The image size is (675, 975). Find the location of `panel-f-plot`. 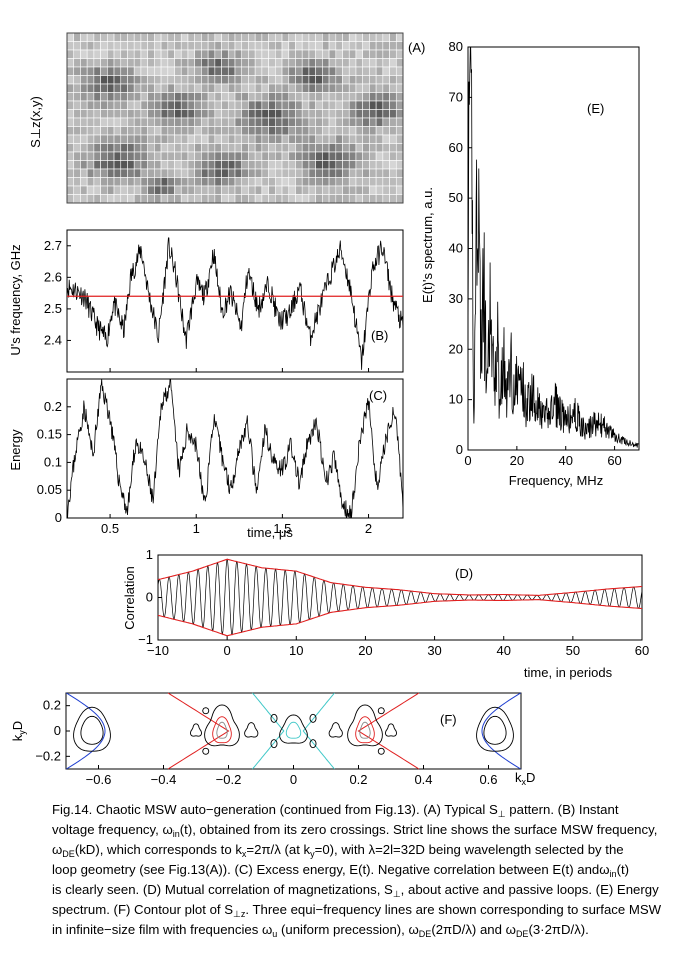

panel-f-plot is located at coordinates (293, 731).